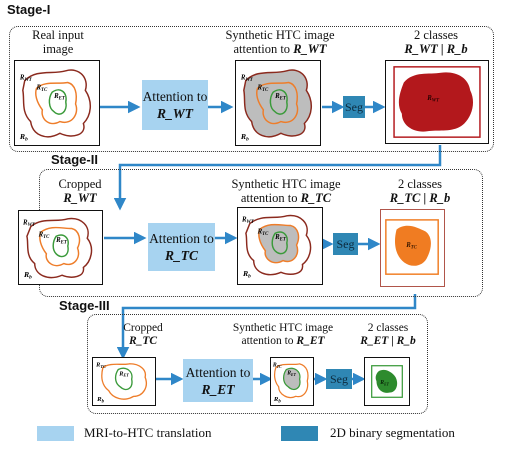 The image size is (515, 451). I want to click on stage3-input-image: RTC RET Rb, so click(124, 381).